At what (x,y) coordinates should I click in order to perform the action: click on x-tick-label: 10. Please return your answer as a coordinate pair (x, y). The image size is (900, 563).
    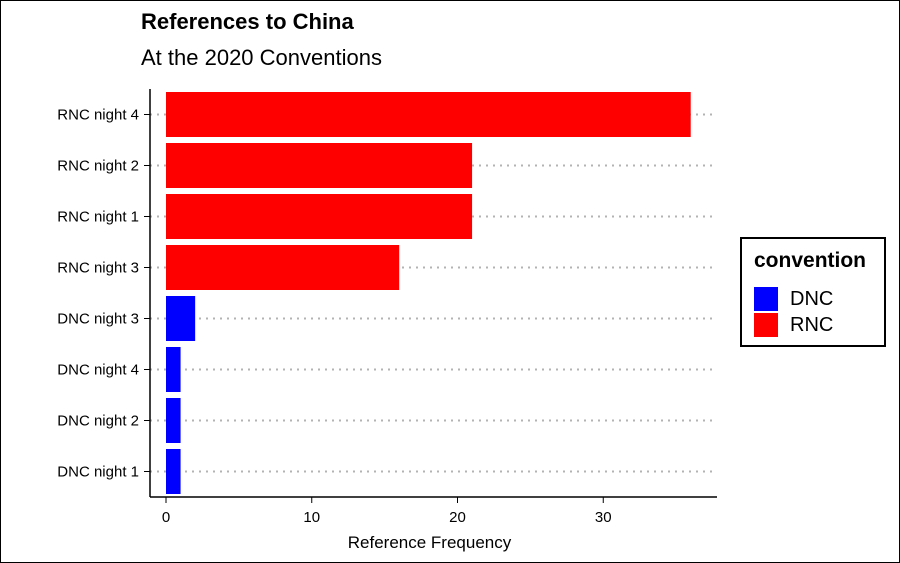
    Looking at the image, I should click on (311, 517).